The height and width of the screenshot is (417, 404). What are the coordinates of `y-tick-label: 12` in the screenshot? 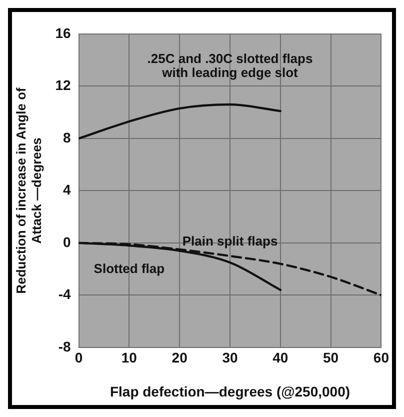 It's located at (63, 85).